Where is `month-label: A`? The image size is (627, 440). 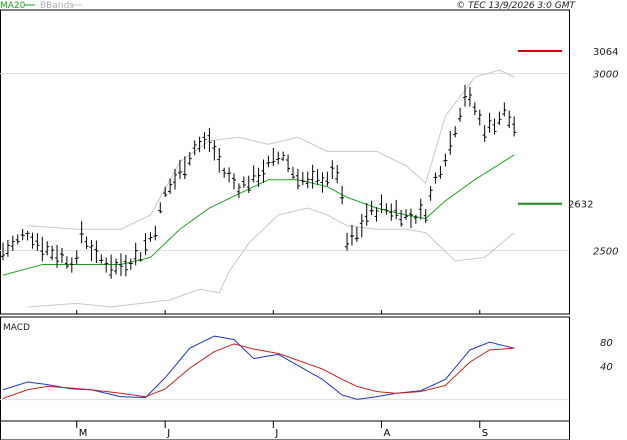
month-label: A is located at coordinates (386, 433).